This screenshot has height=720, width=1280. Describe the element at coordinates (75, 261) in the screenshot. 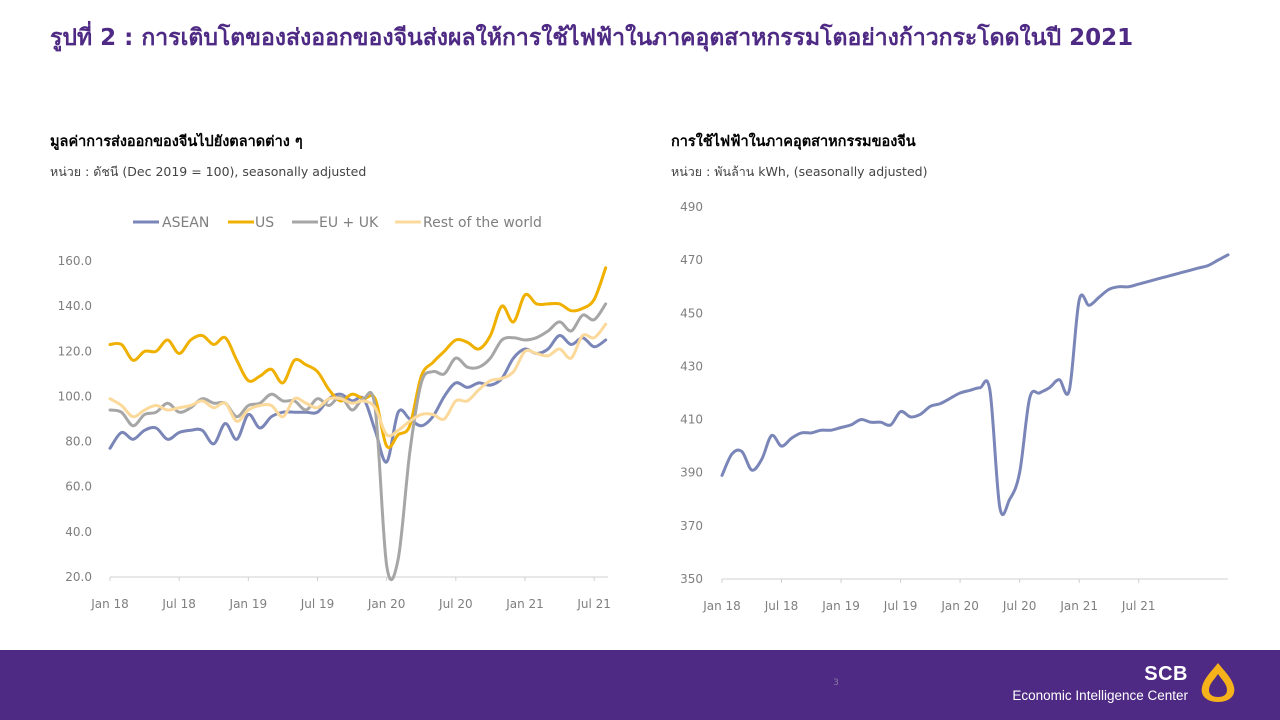

I see `exports-y-tick-label: 160.0` at that location.